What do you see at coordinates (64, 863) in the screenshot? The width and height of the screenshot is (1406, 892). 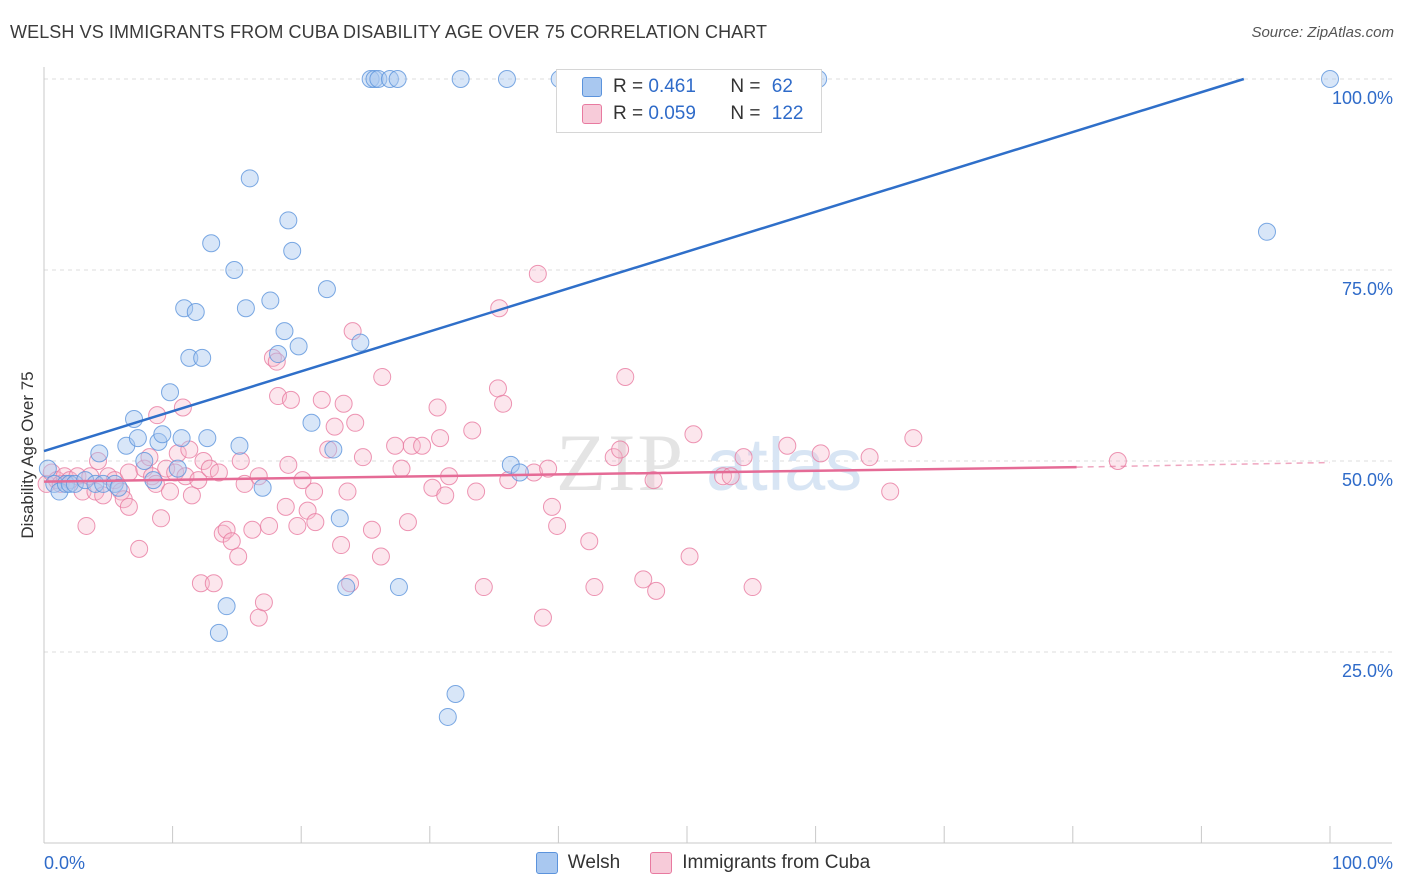 I see `x-tick-label-min: 0.0%` at bounding box center [64, 863].